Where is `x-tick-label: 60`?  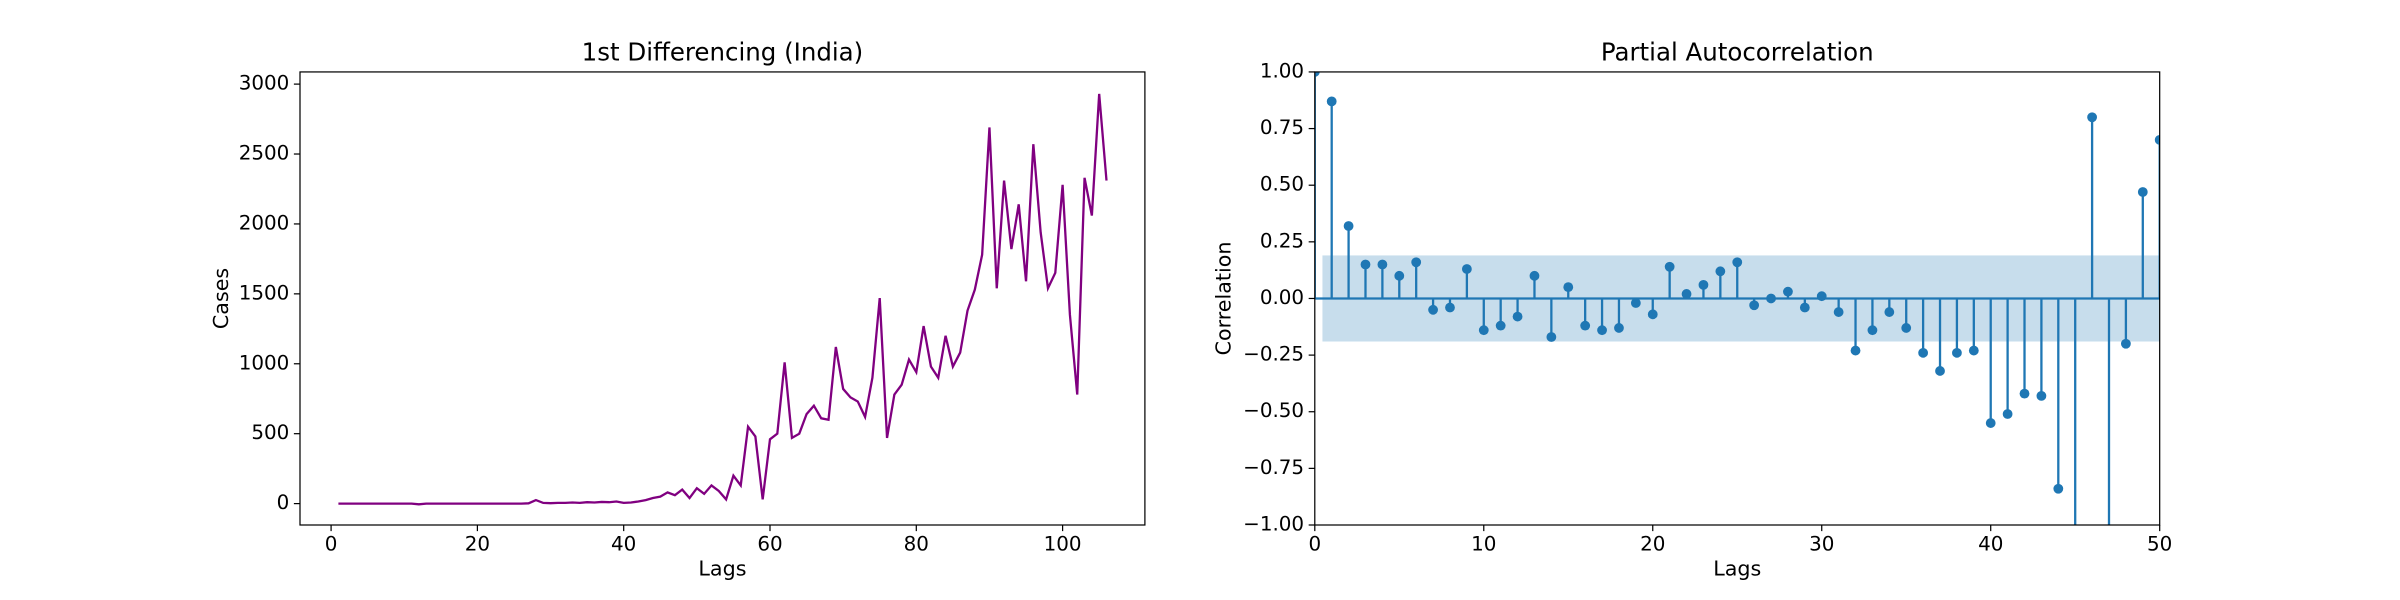
x-tick-label: 60 is located at coordinates (769, 543).